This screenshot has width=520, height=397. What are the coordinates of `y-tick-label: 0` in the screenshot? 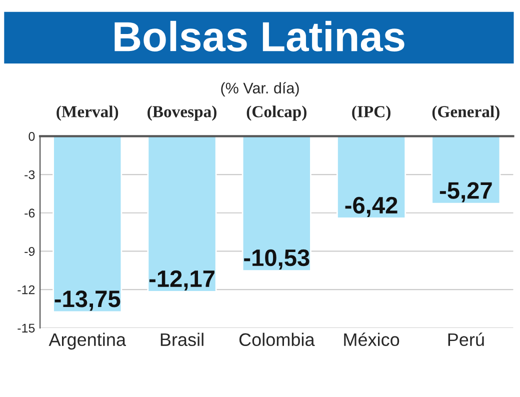 It's located at (31, 136).